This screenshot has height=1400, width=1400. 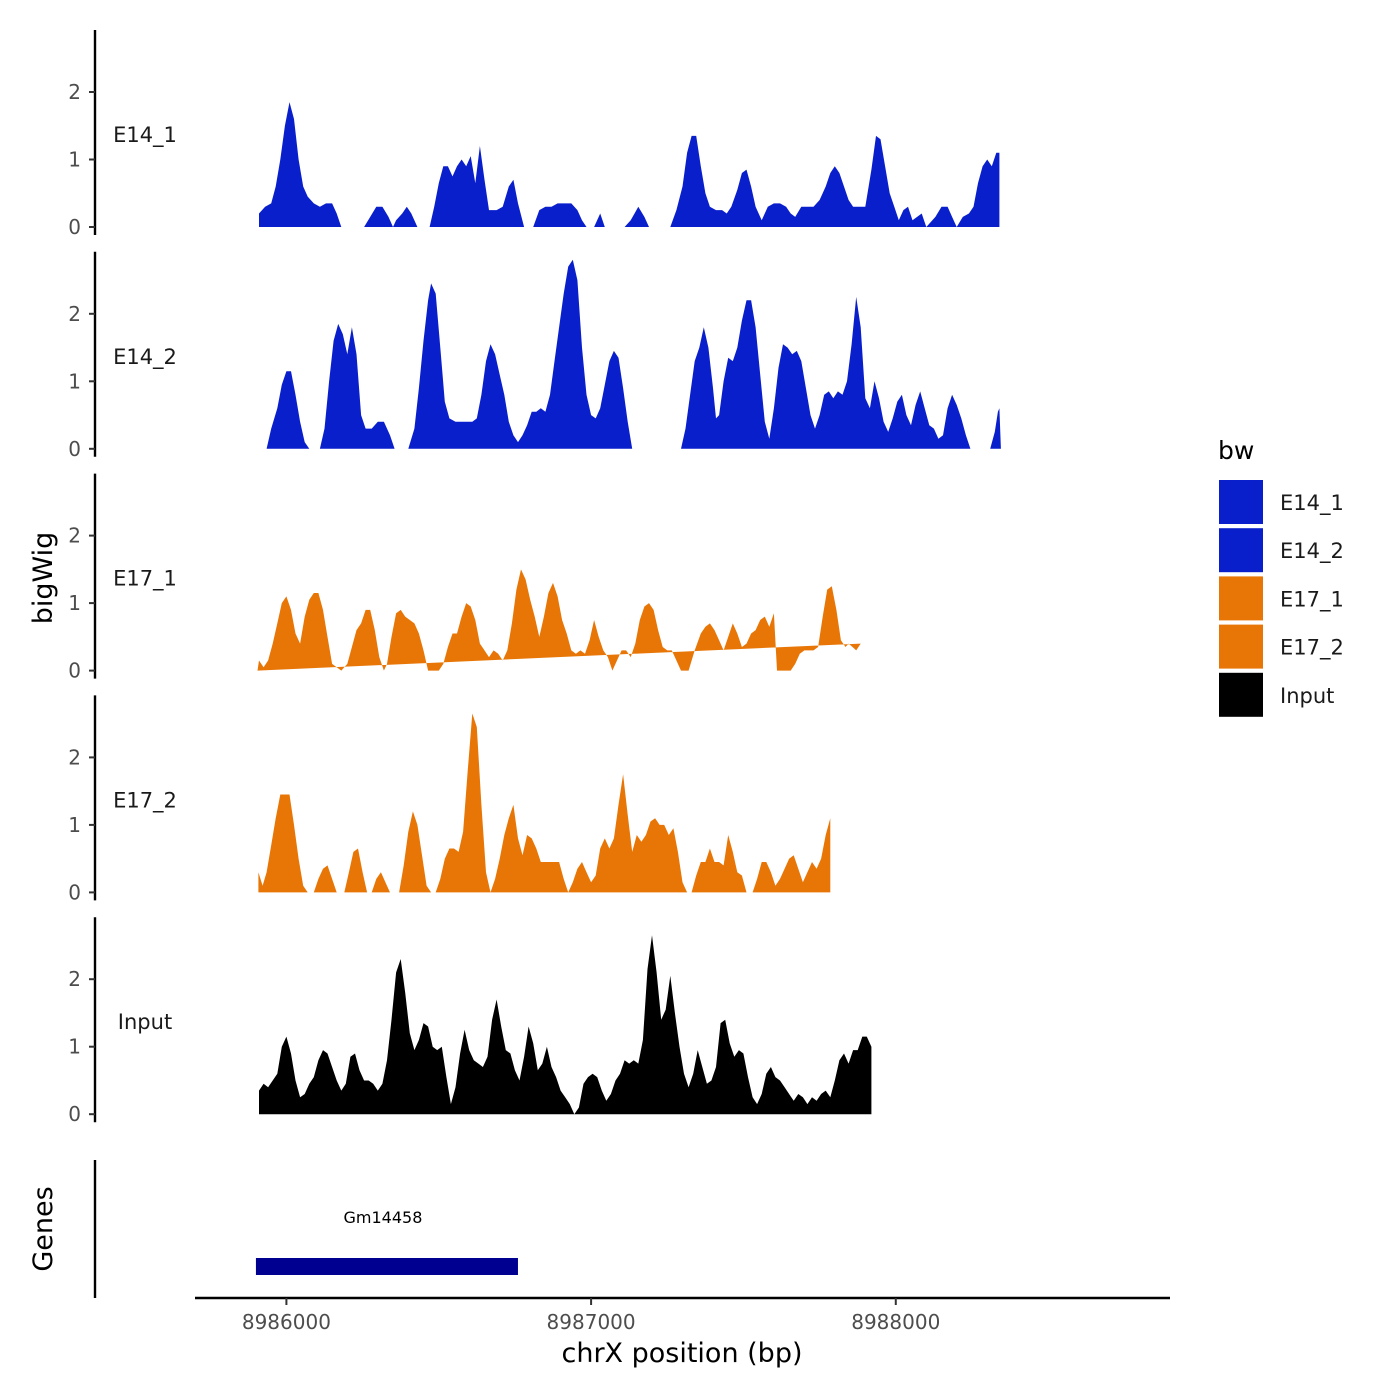 I want to click on track-label: E17_2, so click(x=145, y=800).